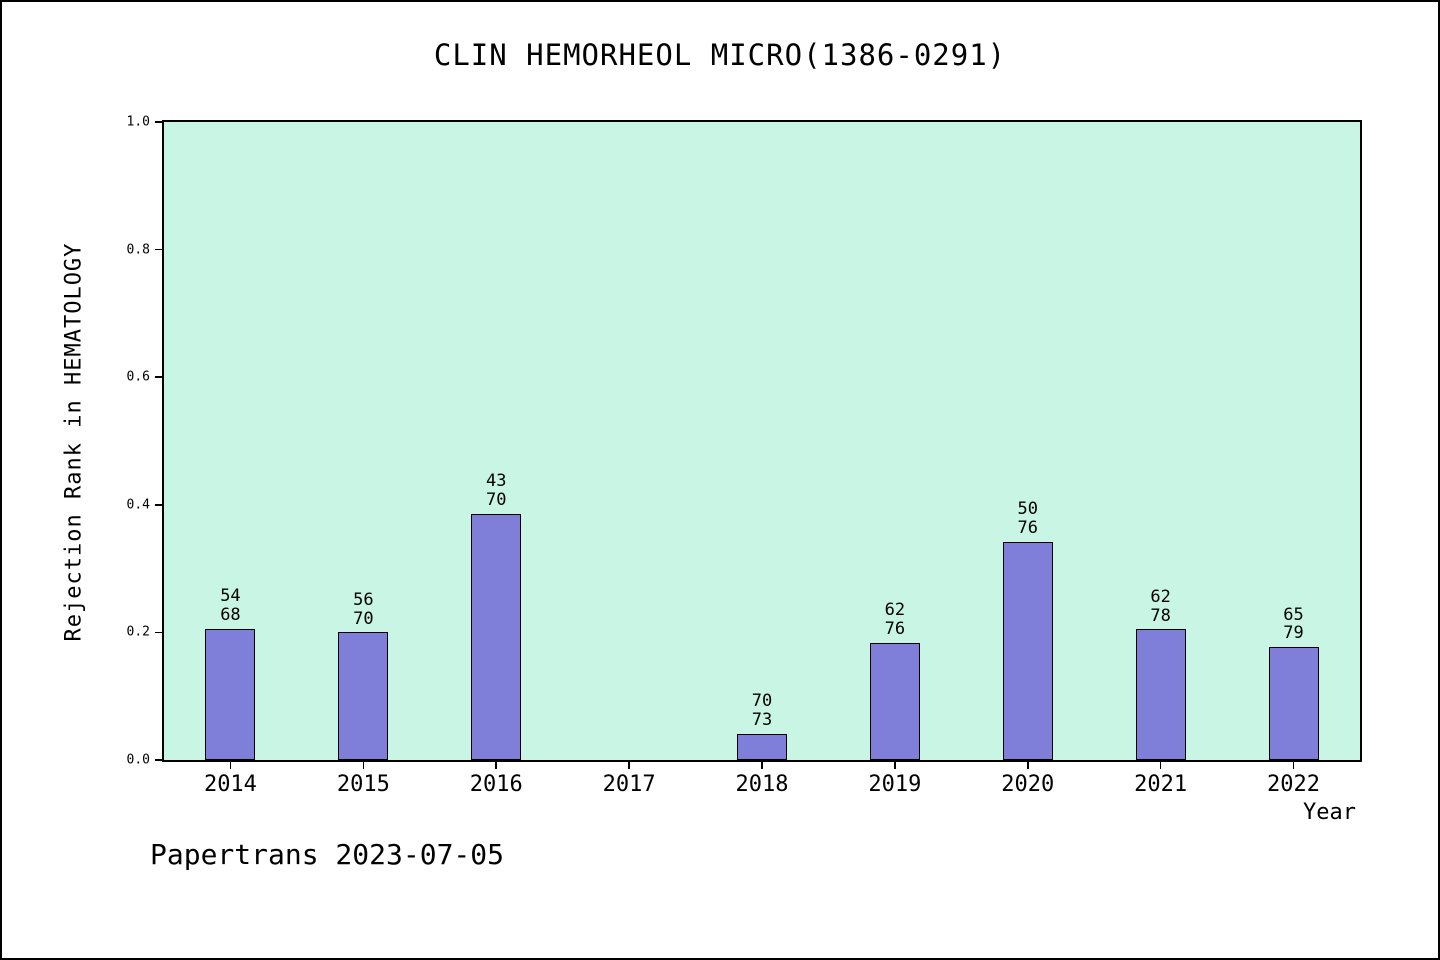 The image size is (1440, 960). I want to click on bar-2018, so click(762, 746).